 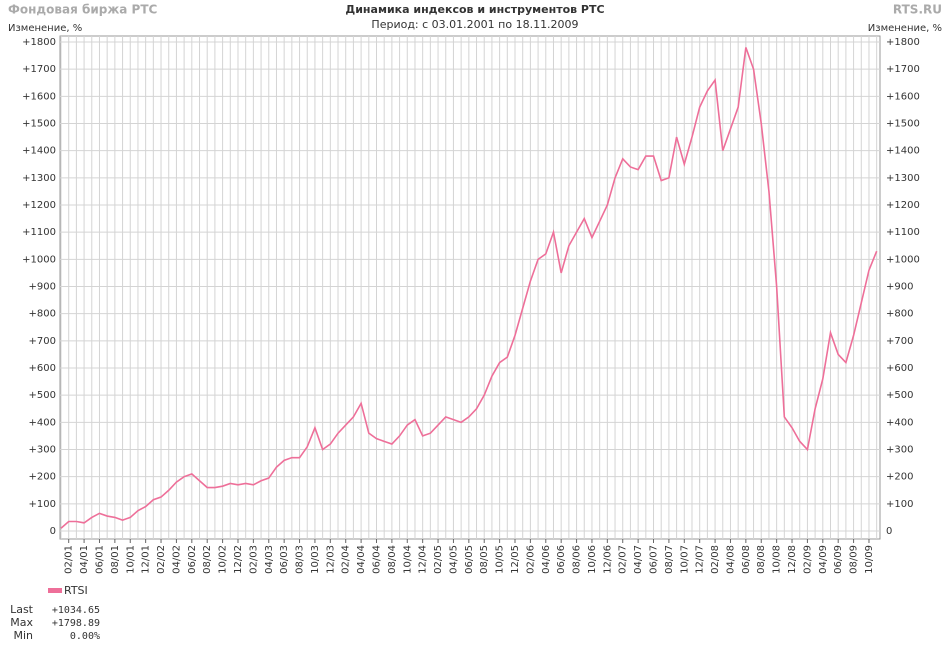 What do you see at coordinates (905, 28) in the screenshot?
I see `y2-axis-label: Изменение, %` at bounding box center [905, 28].